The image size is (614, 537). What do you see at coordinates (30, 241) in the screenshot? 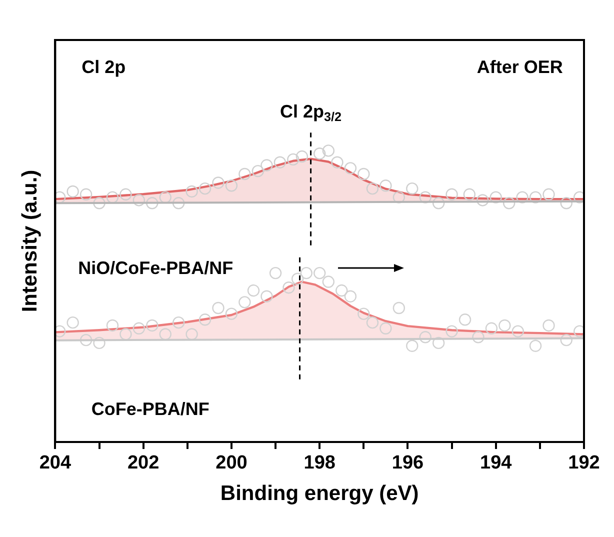
I see `y-axis-title: Intensity (a.u.)` at bounding box center [30, 241].